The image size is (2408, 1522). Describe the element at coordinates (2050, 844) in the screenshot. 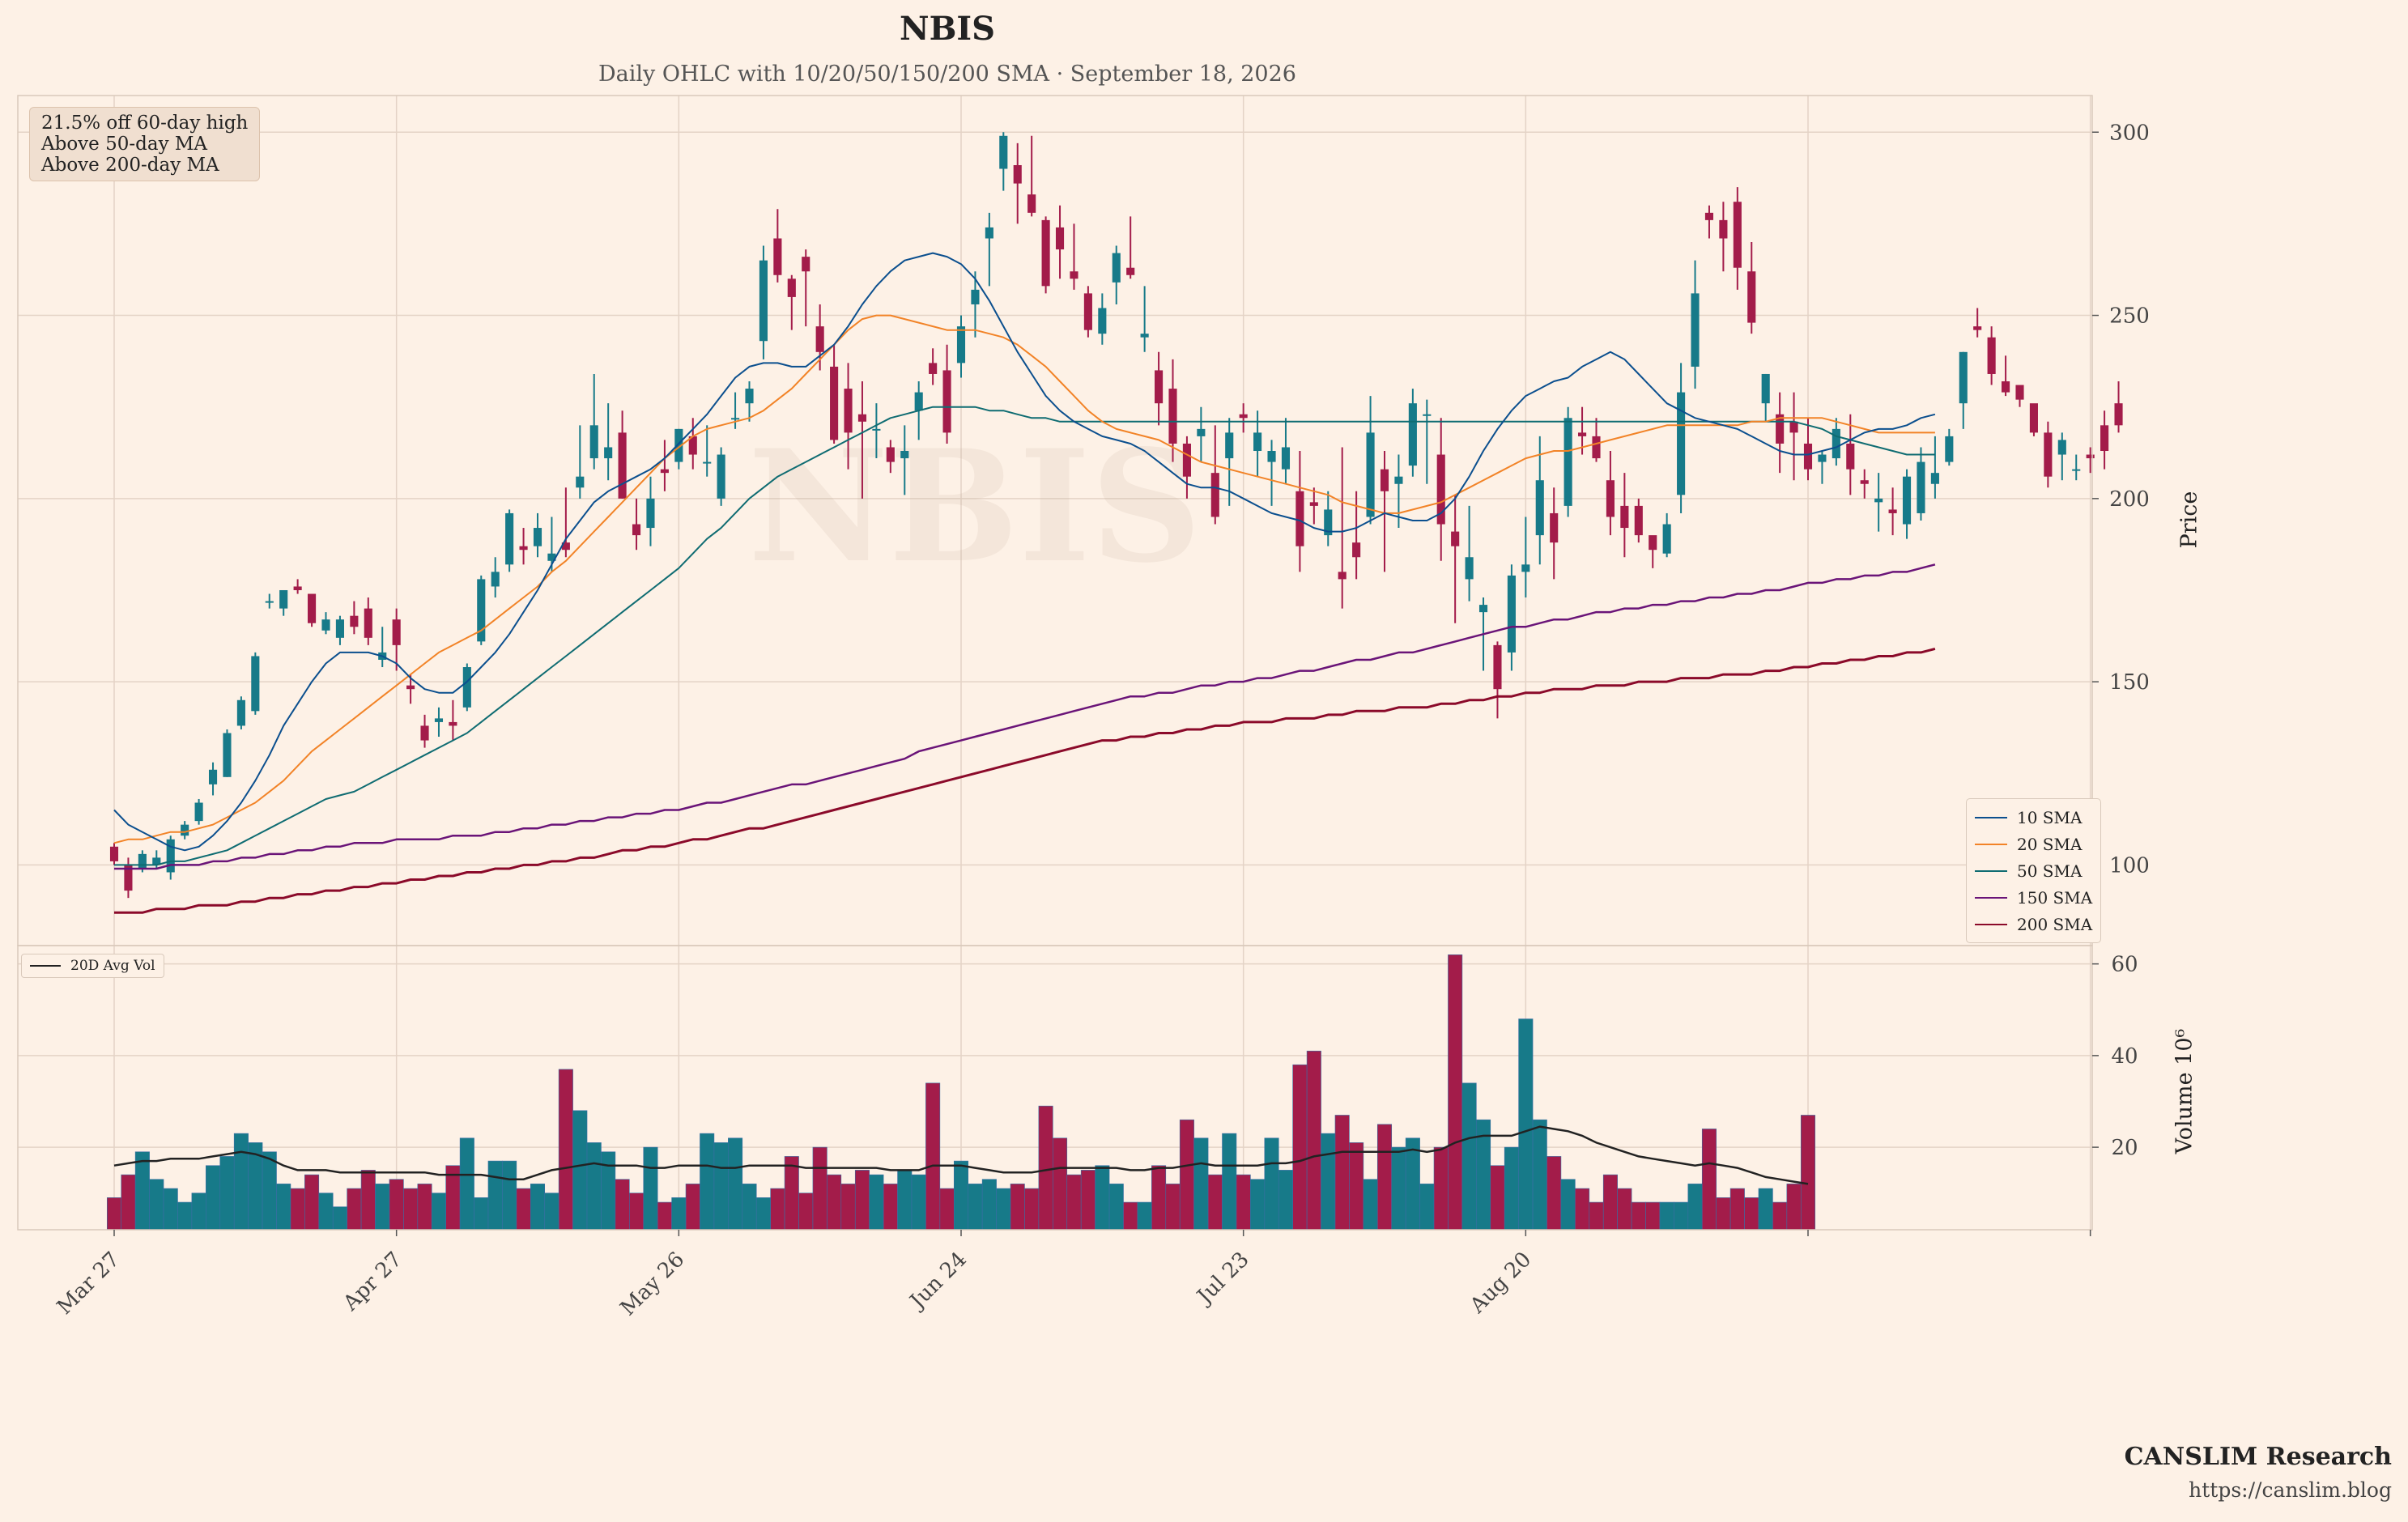

I see `legend-label: 20 SMA` at that location.